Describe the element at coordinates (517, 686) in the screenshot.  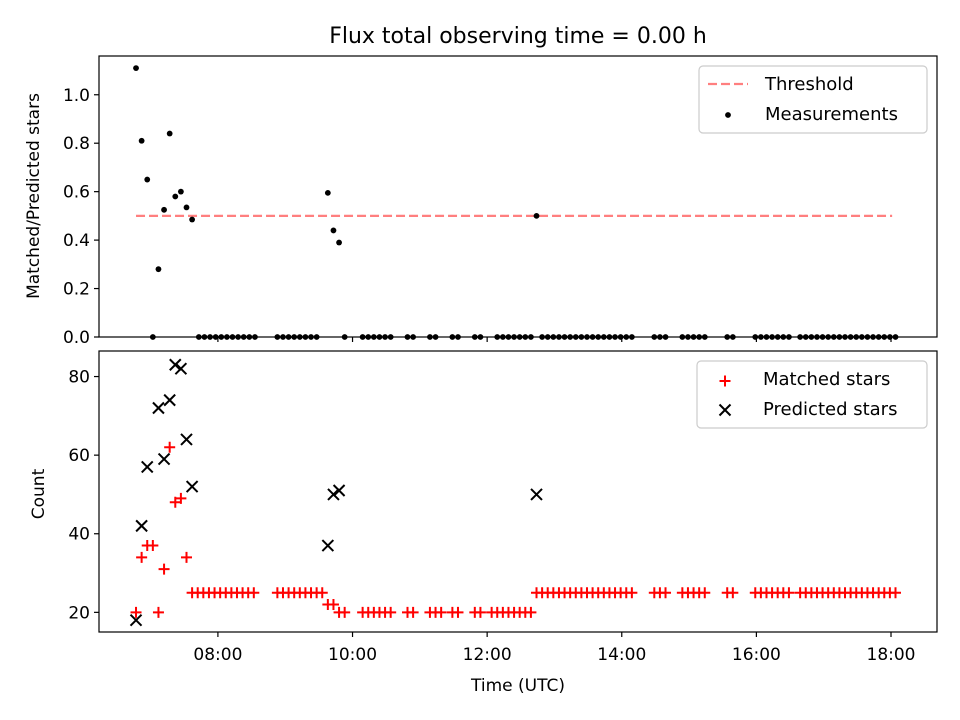
I see `x-axis-label: Time (UTC)` at that location.